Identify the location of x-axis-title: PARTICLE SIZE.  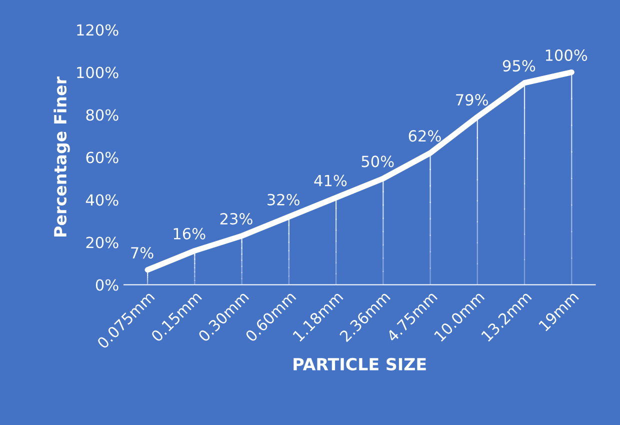
(360, 364).